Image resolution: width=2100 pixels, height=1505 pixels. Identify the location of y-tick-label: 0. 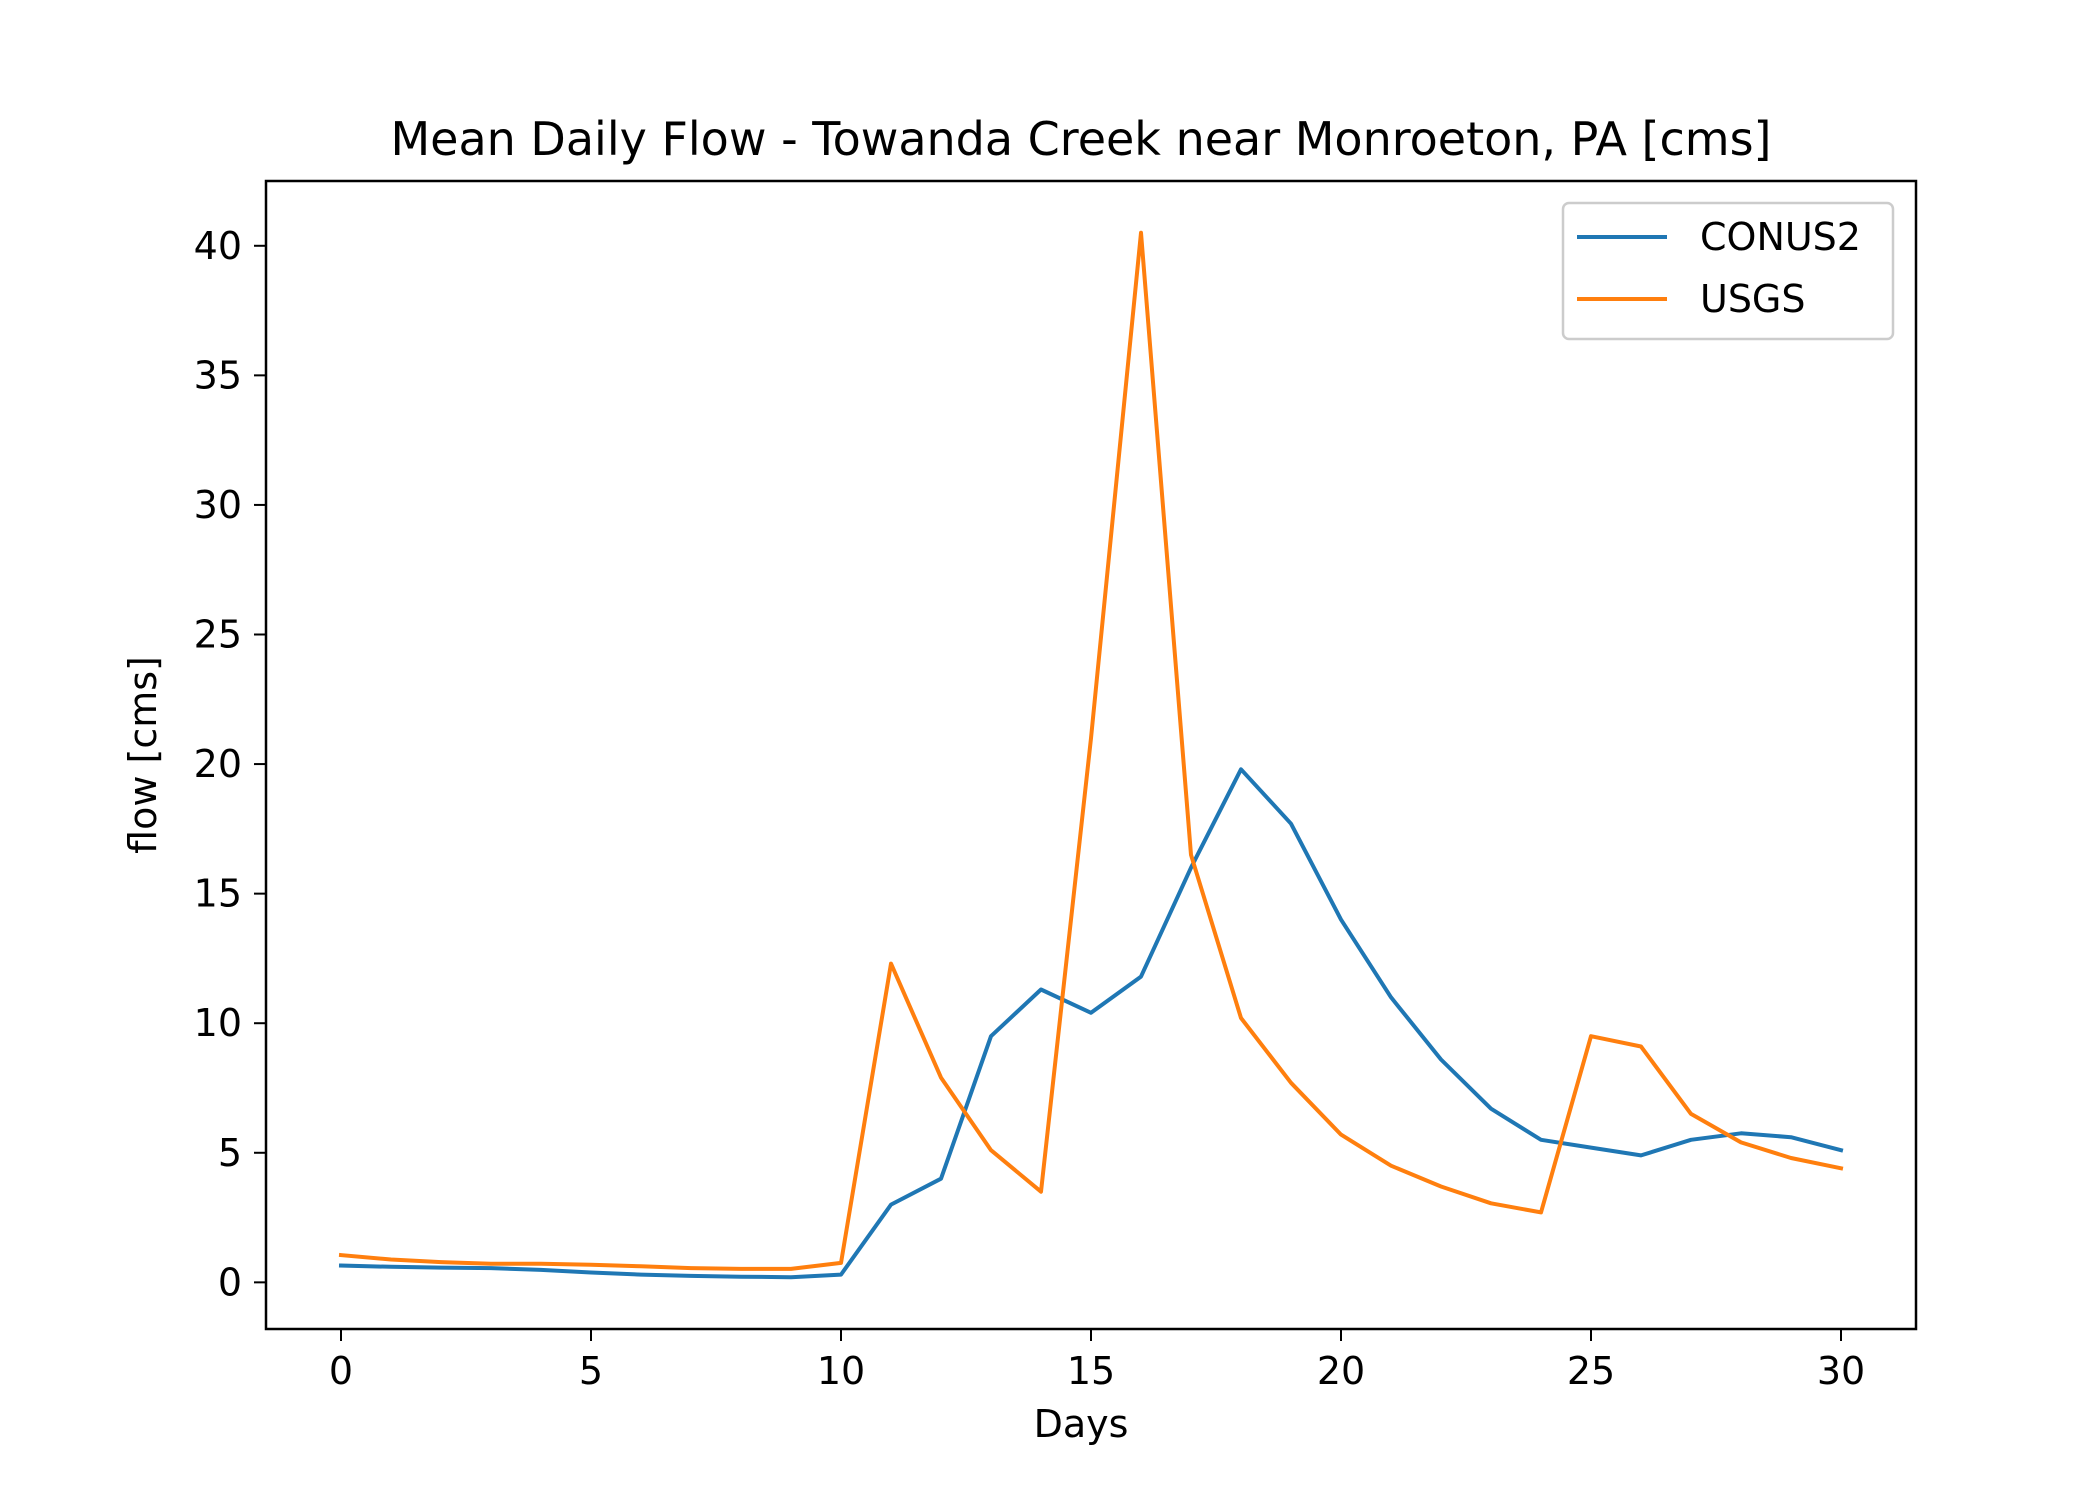
(230, 1282).